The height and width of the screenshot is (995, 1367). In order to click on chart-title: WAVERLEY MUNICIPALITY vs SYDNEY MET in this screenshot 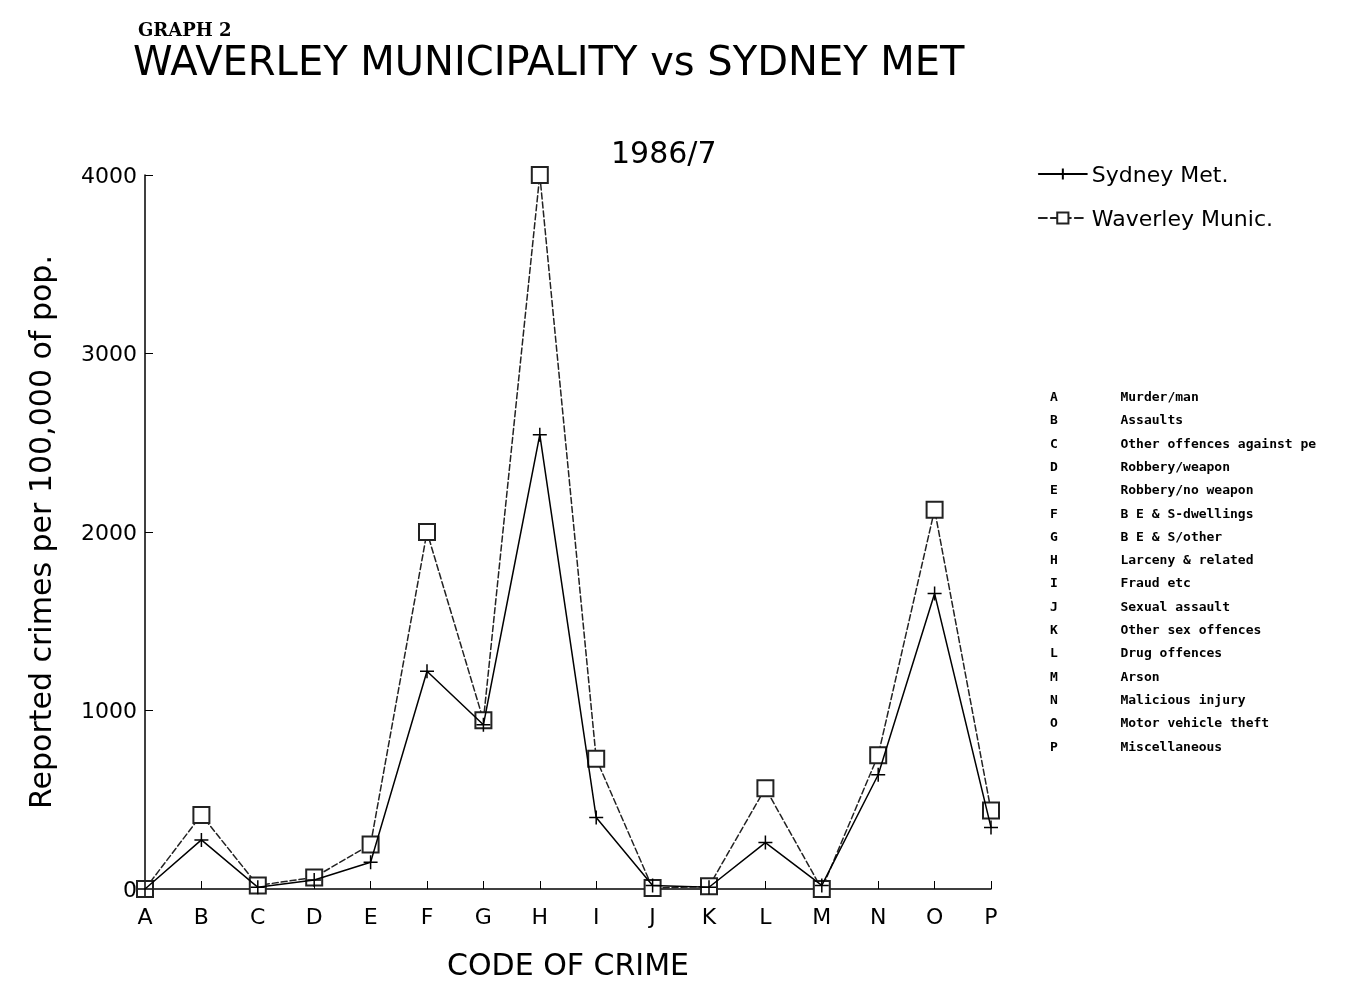, I will do `click(549, 61)`.